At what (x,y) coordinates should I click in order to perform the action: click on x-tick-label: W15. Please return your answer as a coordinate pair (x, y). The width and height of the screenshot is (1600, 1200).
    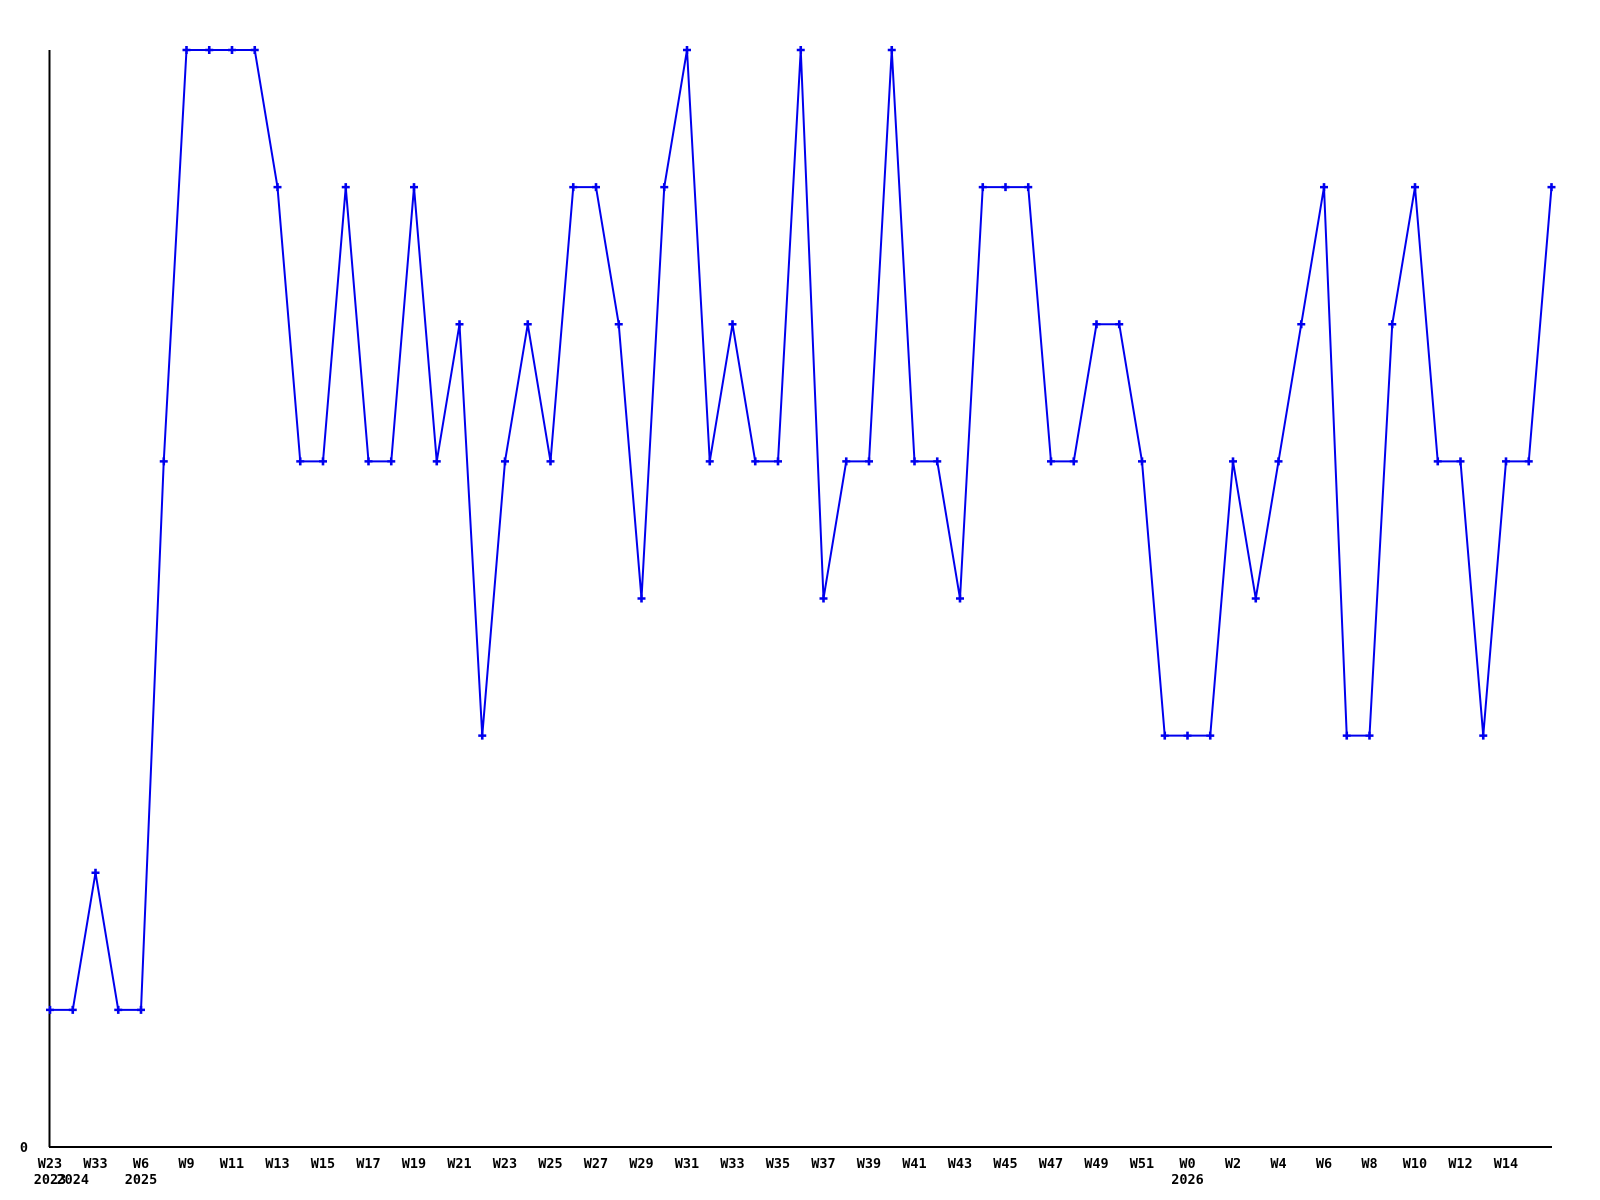
    Looking at the image, I should click on (323, 1164).